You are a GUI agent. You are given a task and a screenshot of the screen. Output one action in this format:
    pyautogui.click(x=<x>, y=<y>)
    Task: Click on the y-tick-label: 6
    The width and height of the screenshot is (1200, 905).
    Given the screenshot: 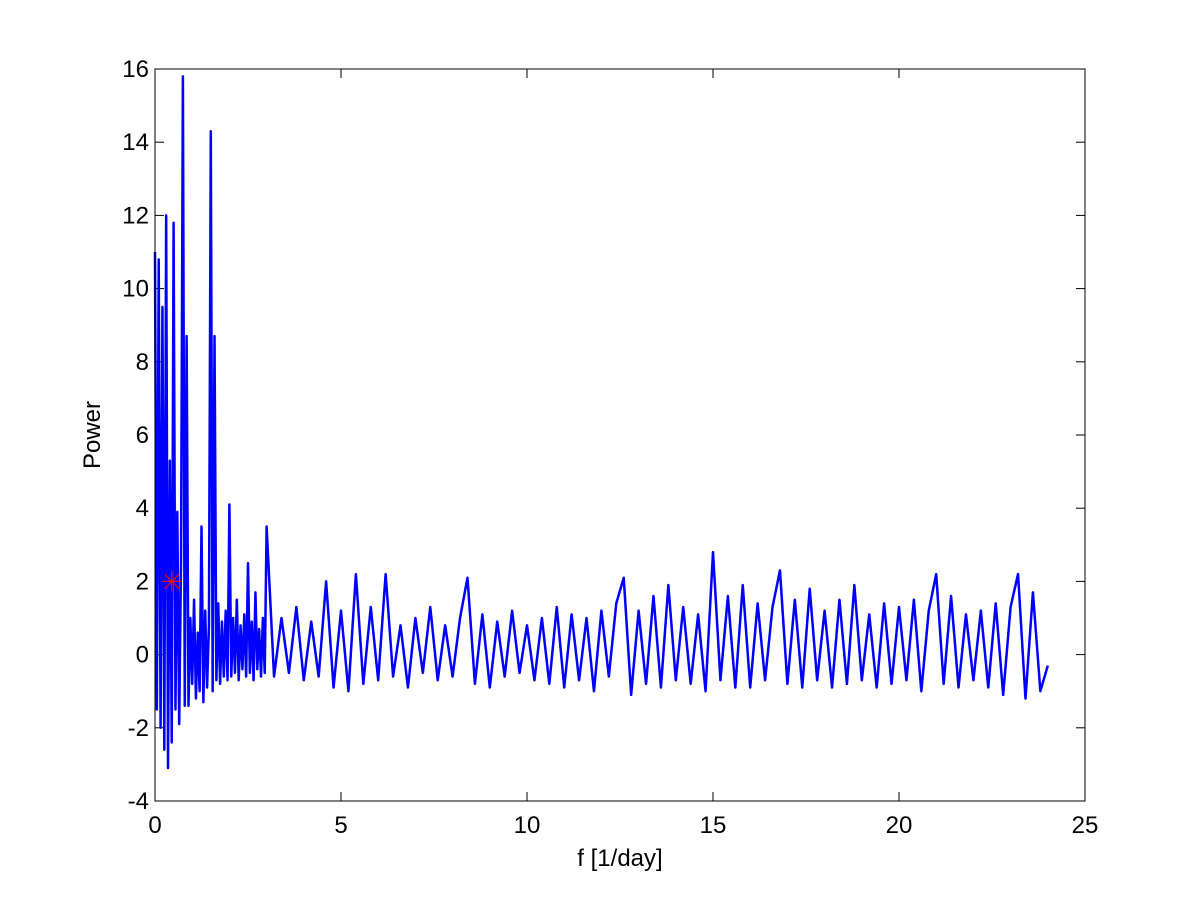 What is the action you would take?
    pyautogui.click(x=142, y=435)
    